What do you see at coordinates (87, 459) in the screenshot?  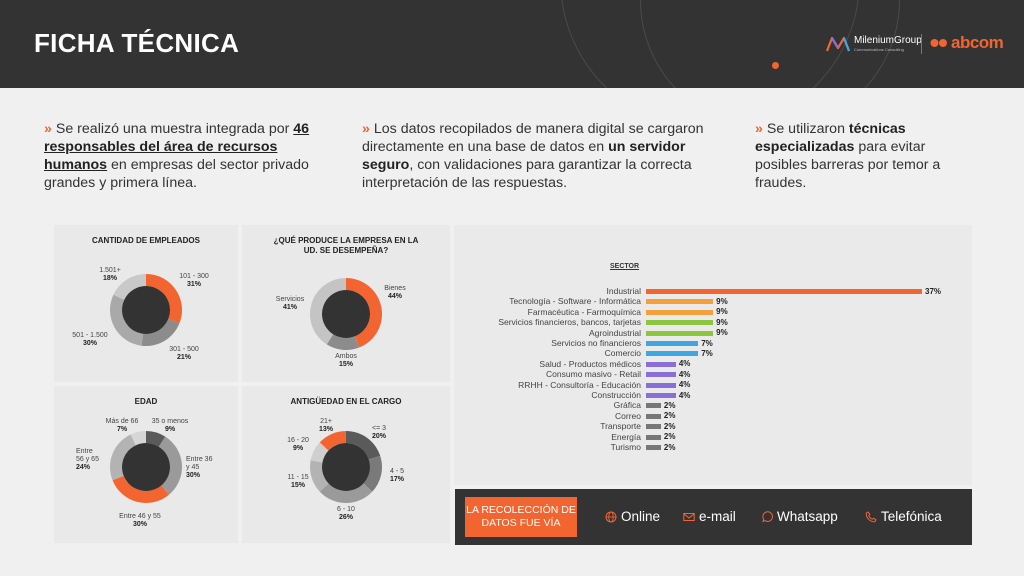 I see `data-label: Entre 56 y 65 24%` at bounding box center [87, 459].